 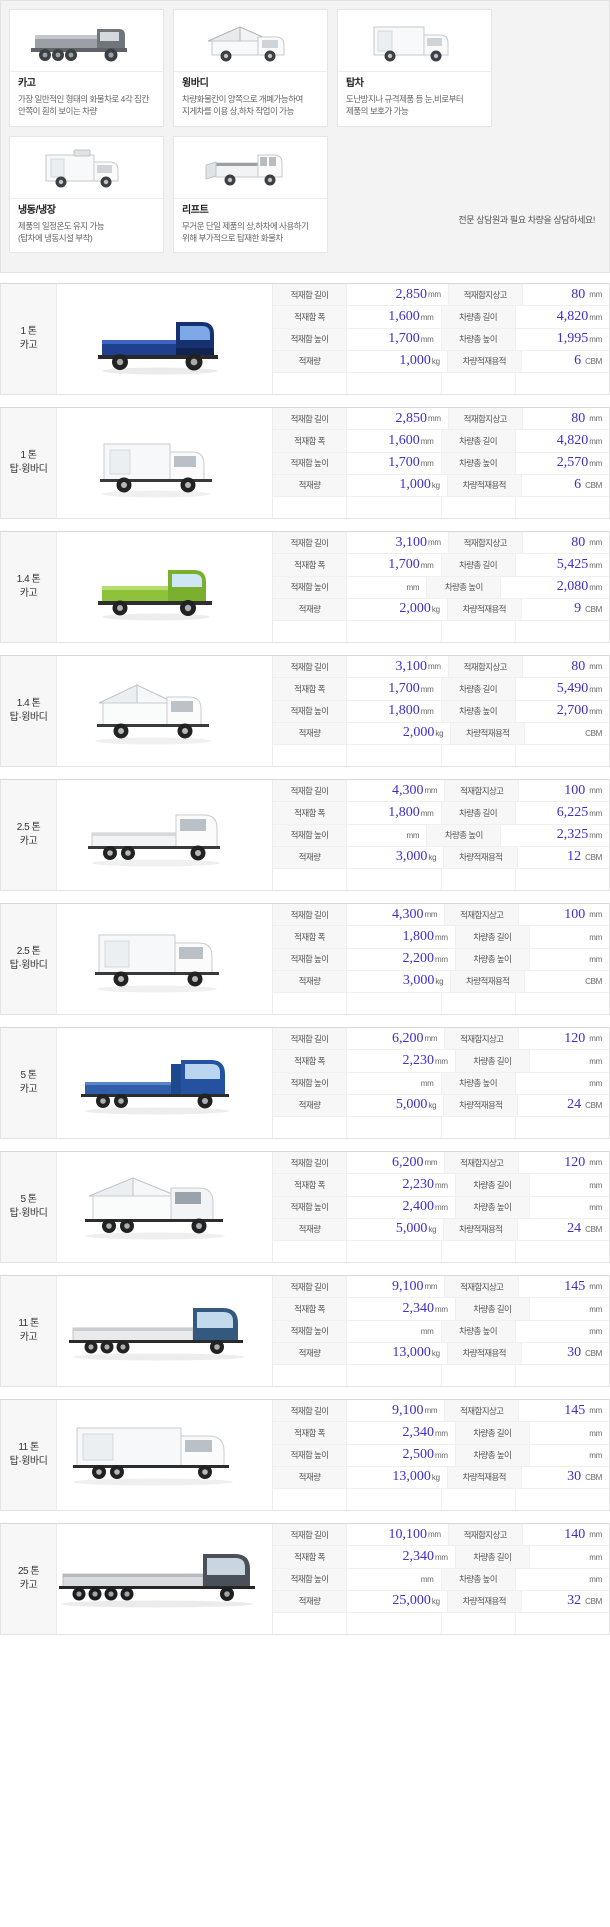 I want to click on feature-card-topcar: 탑차 도난방지나 규격제품 등 눈,비로부터 제품의 보호가 가능, so click(x=414, y=68).